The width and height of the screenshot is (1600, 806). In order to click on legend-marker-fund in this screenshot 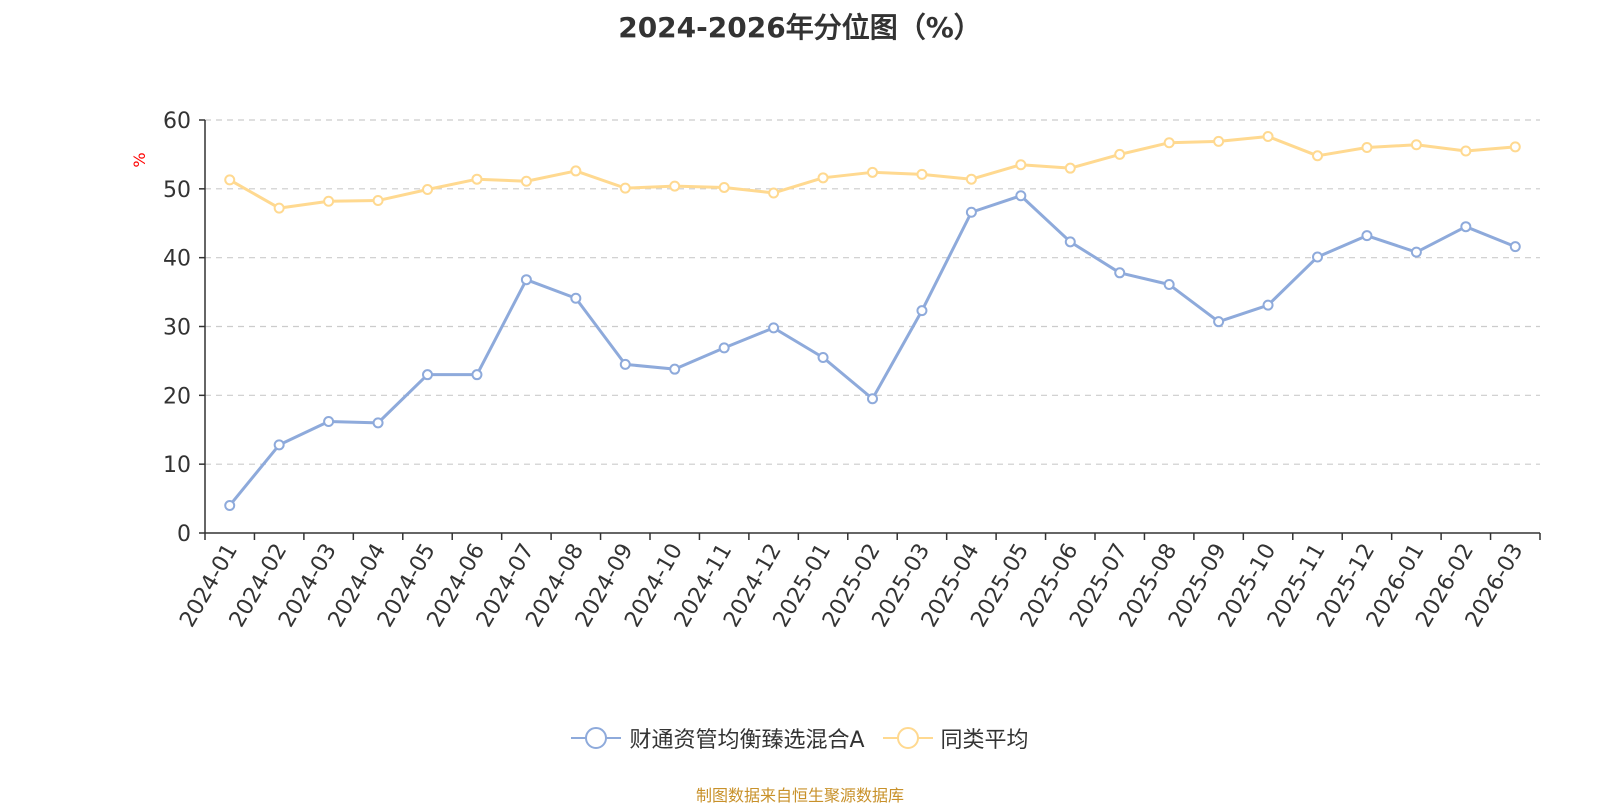, I will do `click(596, 738)`.